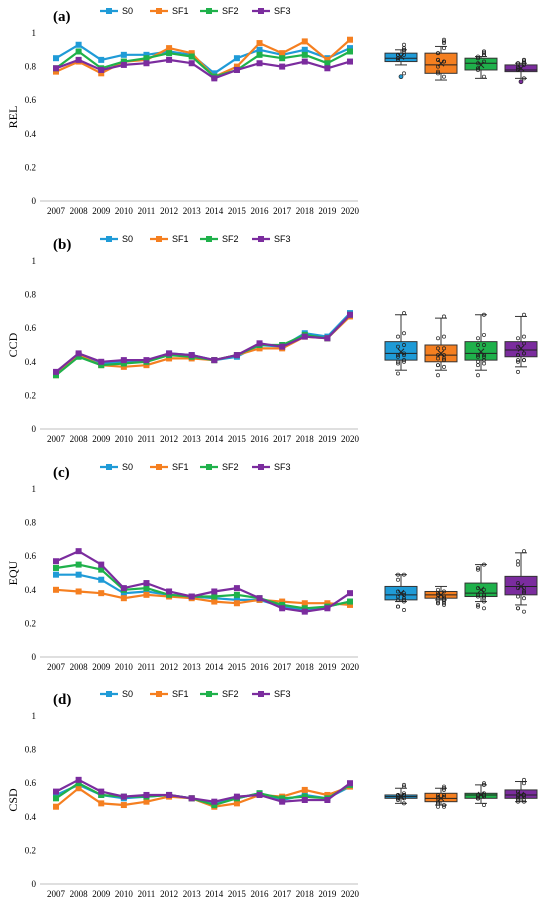  What do you see at coordinates (192, 894) in the screenshot?
I see `x-tick-label: 2013` at bounding box center [192, 894].